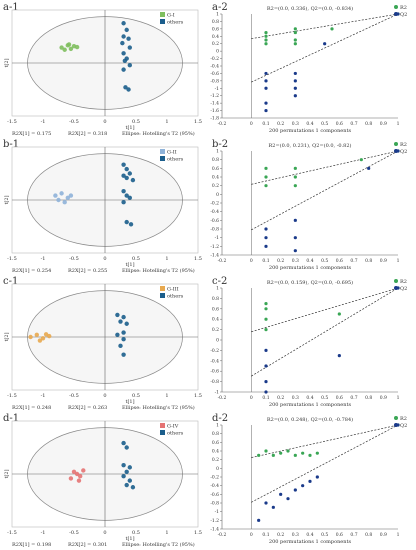 Image resolution: width=416 pixels, height=550 pixels. I want to click on score-panel-label: b-1, so click(11, 144).